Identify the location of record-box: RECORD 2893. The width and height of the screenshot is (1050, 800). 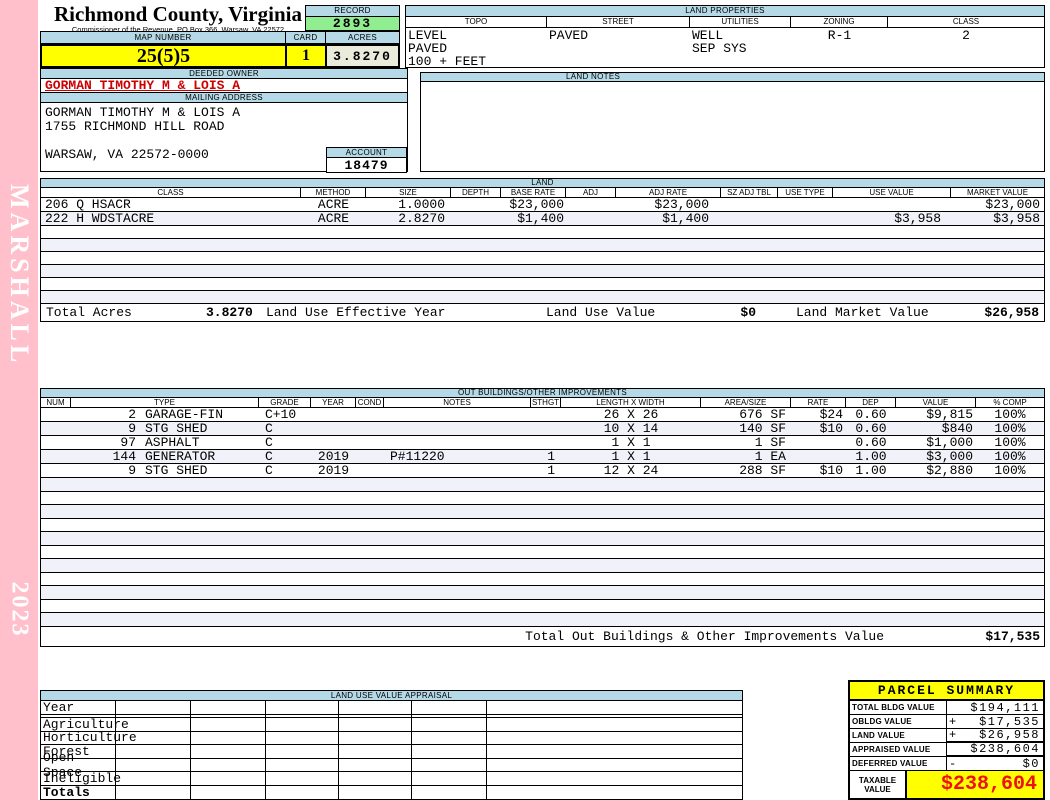
(352, 18).